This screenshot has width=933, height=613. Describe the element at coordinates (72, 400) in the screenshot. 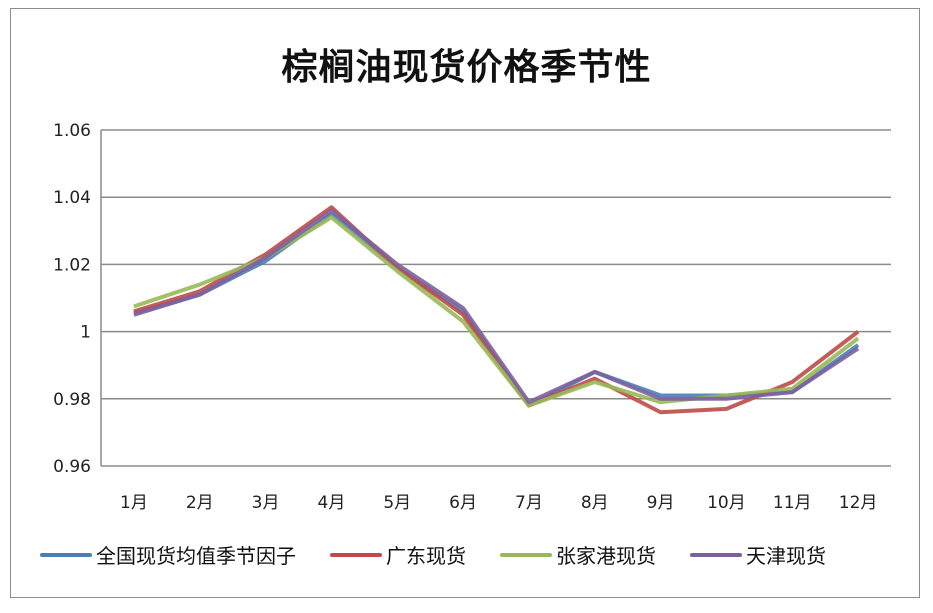

I see `y-tick-label: 0.98` at that location.